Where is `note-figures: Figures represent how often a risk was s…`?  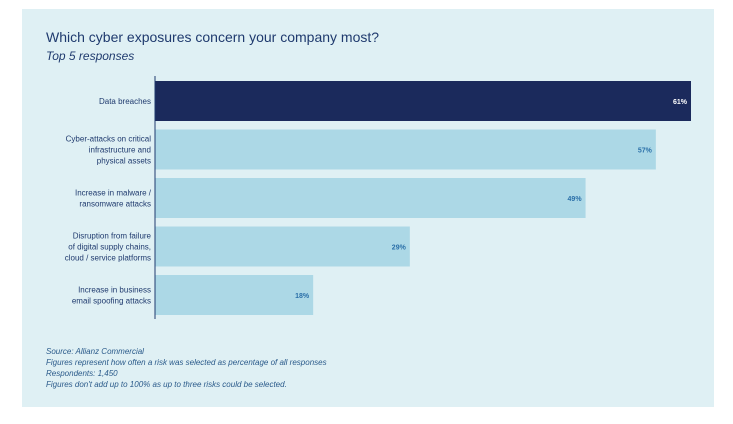 note-figures: Figures represent how often a risk was s… is located at coordinates (186, 362).